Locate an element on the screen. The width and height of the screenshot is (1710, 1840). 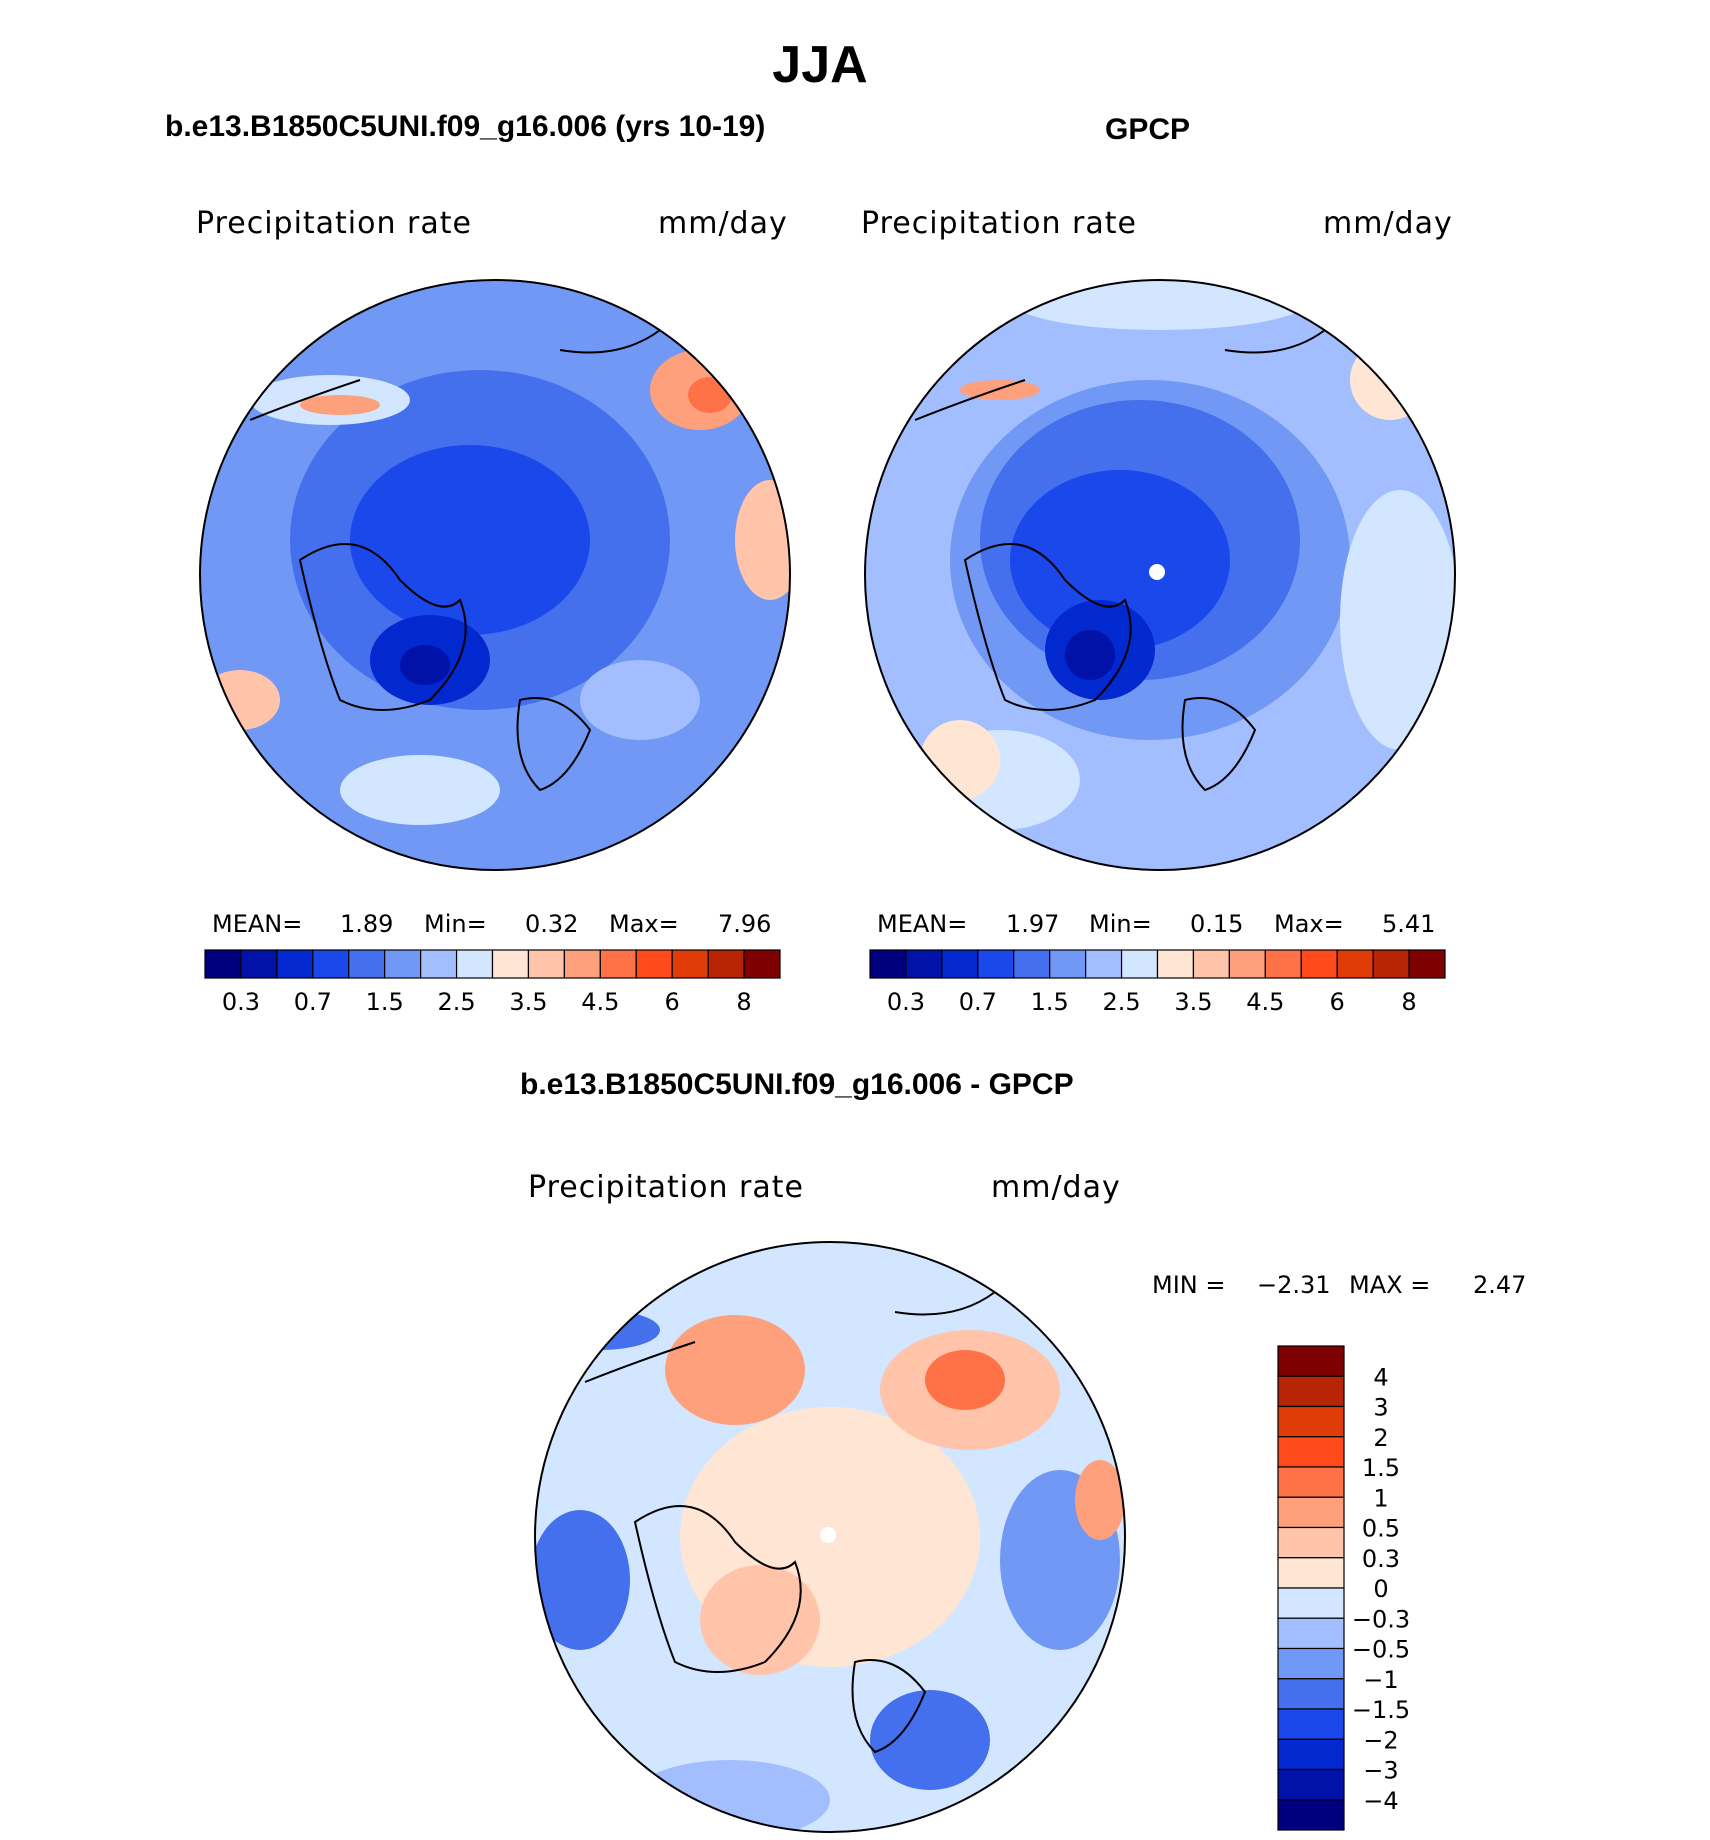
colorbar-obs-tick-label: 2.5 is located at coordinates (1121, 1002).